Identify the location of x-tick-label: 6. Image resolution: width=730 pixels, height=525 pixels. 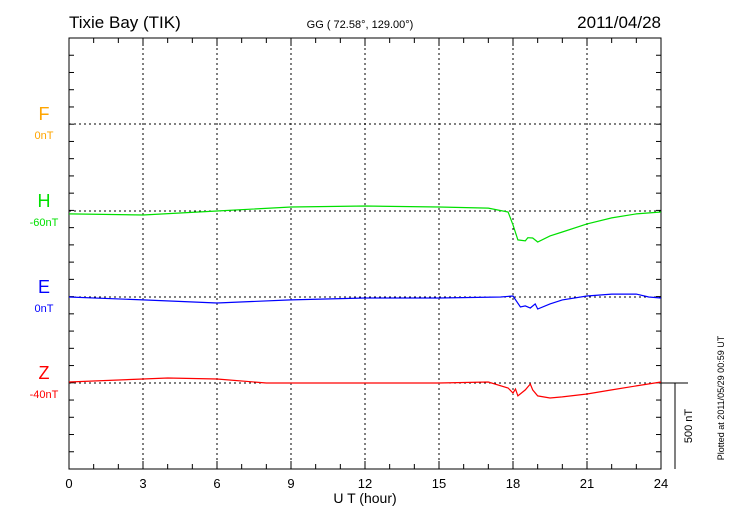
(216, 483).